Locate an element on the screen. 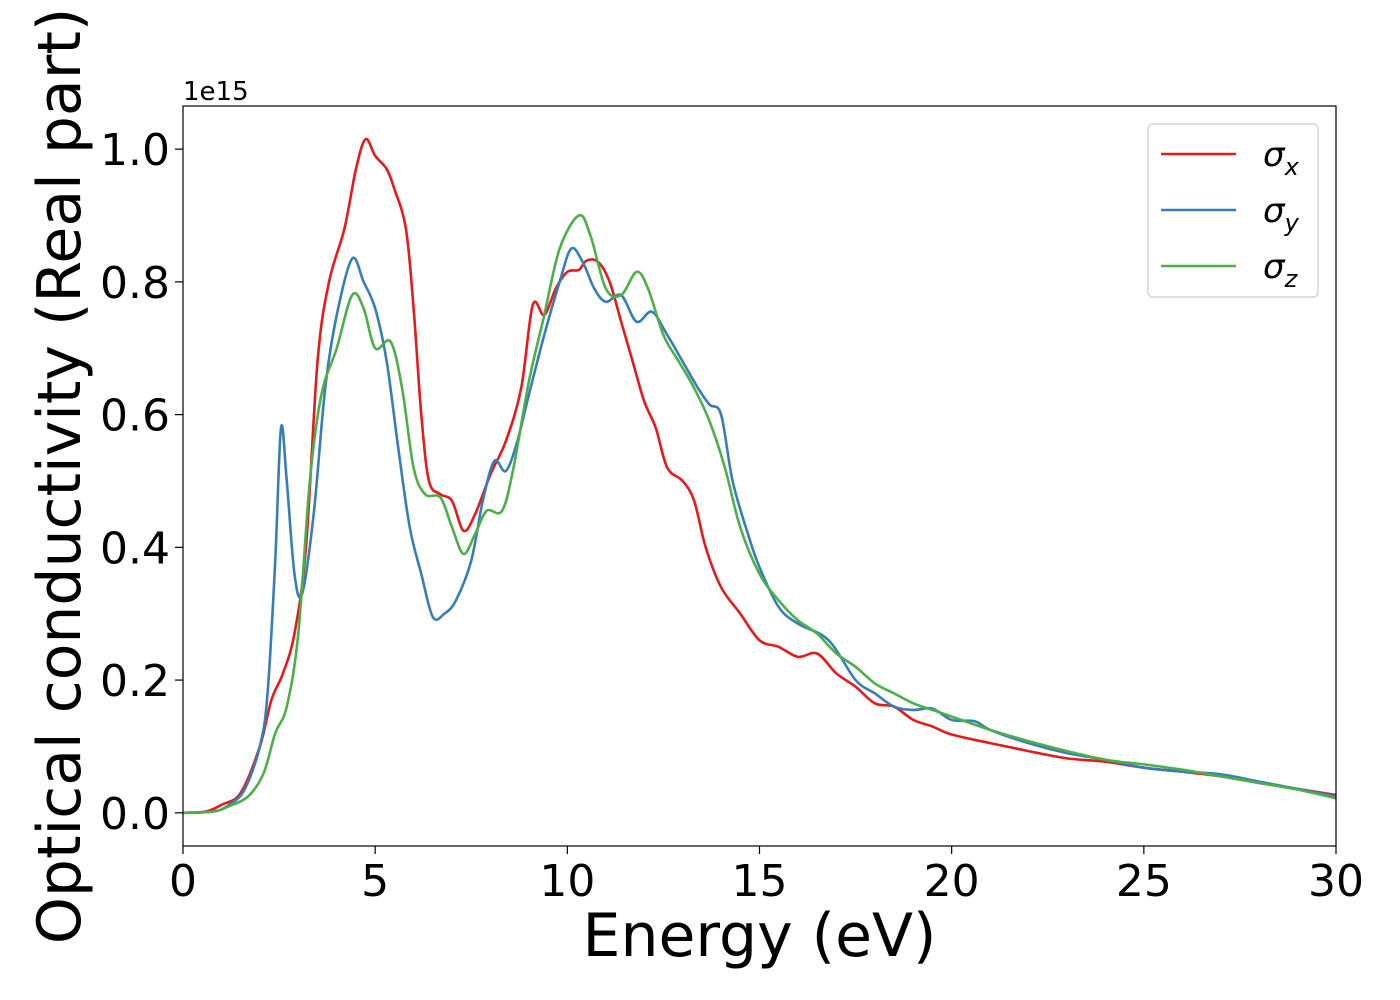 The width and height of the screenshot is (1400, 1000). x-tick-label: 10 is located at coordinates (567, 881).